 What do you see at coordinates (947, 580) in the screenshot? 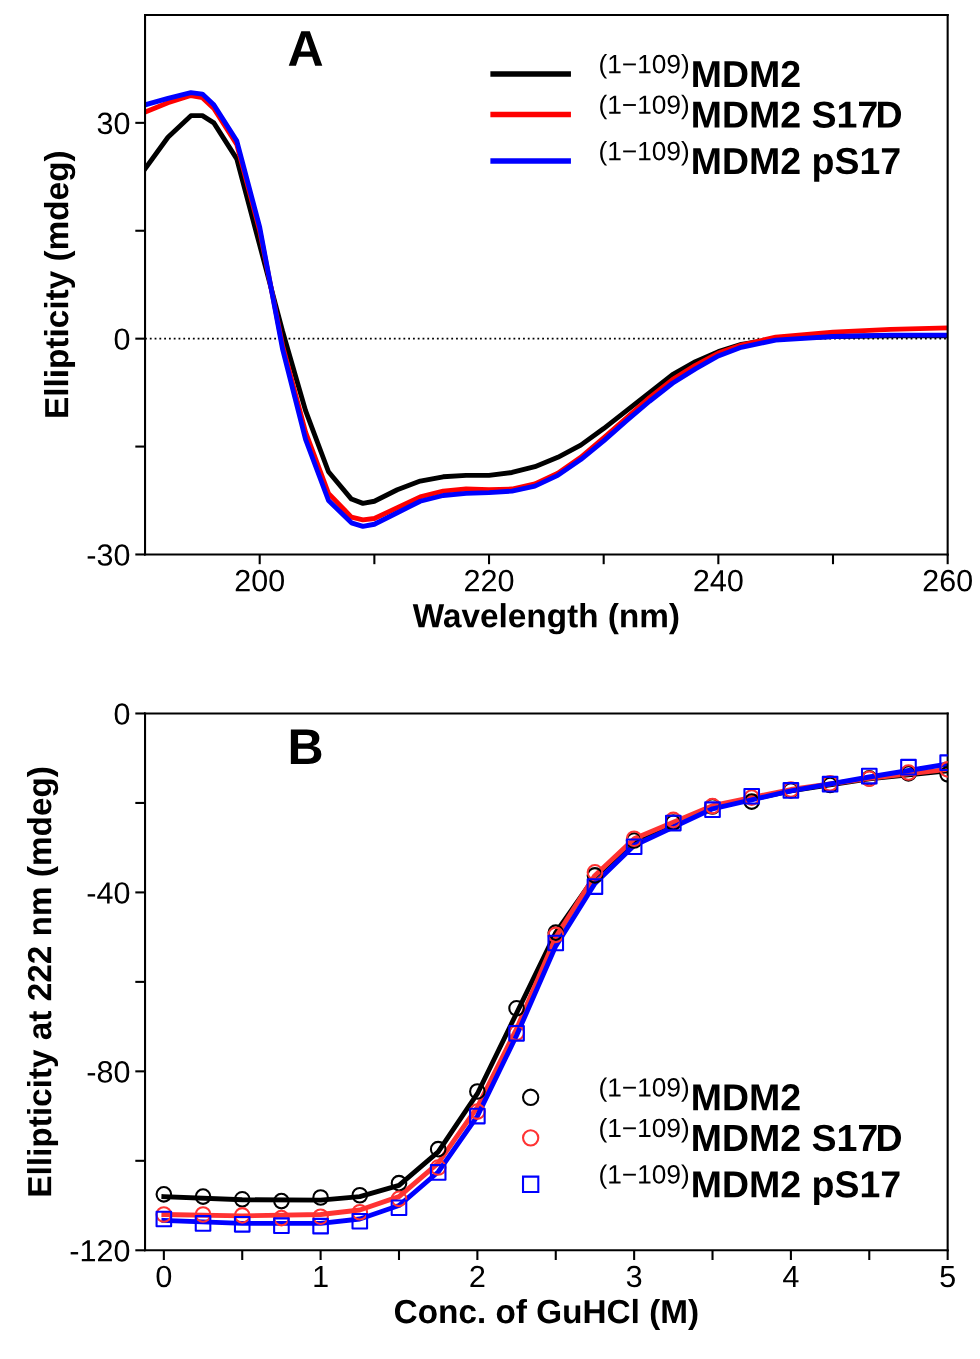
I see `x-tick-label: 260` at bounding box center [947, 580].